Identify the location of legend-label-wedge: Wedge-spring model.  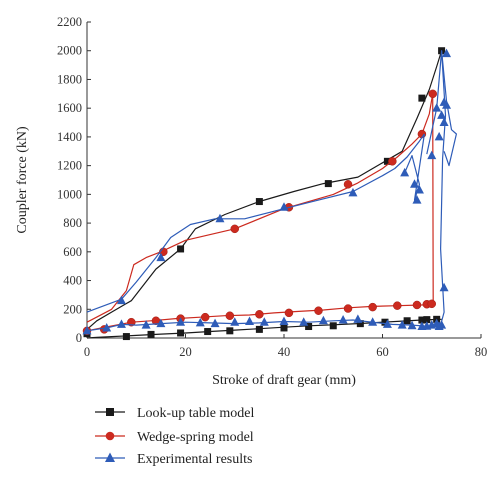
(195, 437).